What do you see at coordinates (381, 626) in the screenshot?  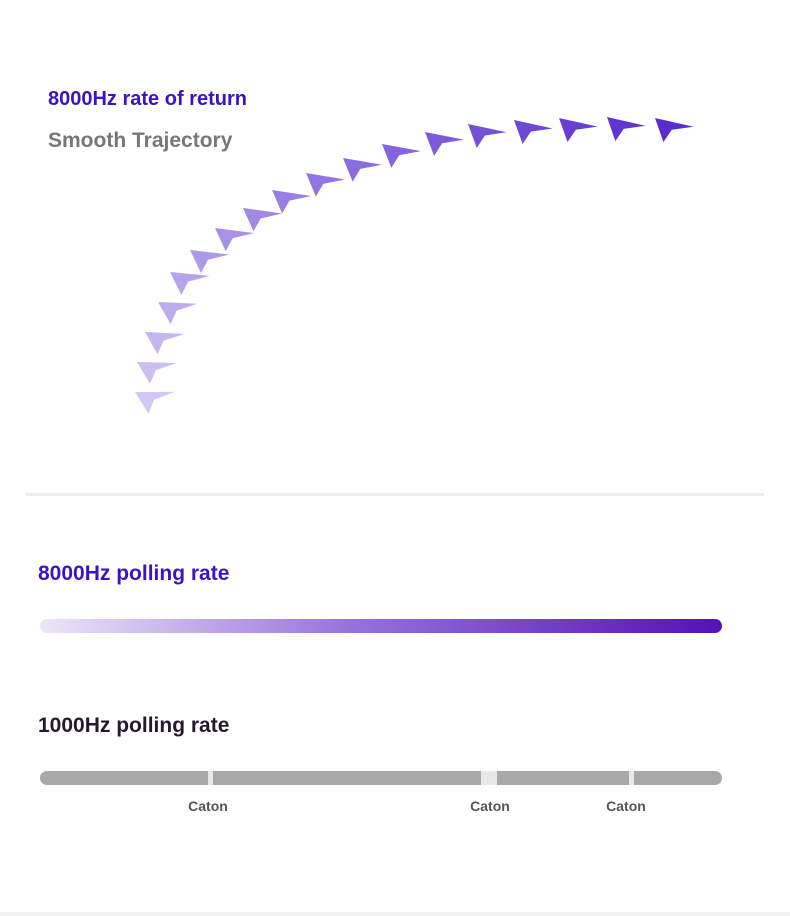 I see `polling-8000-bar` at bounding box center [381, 626].